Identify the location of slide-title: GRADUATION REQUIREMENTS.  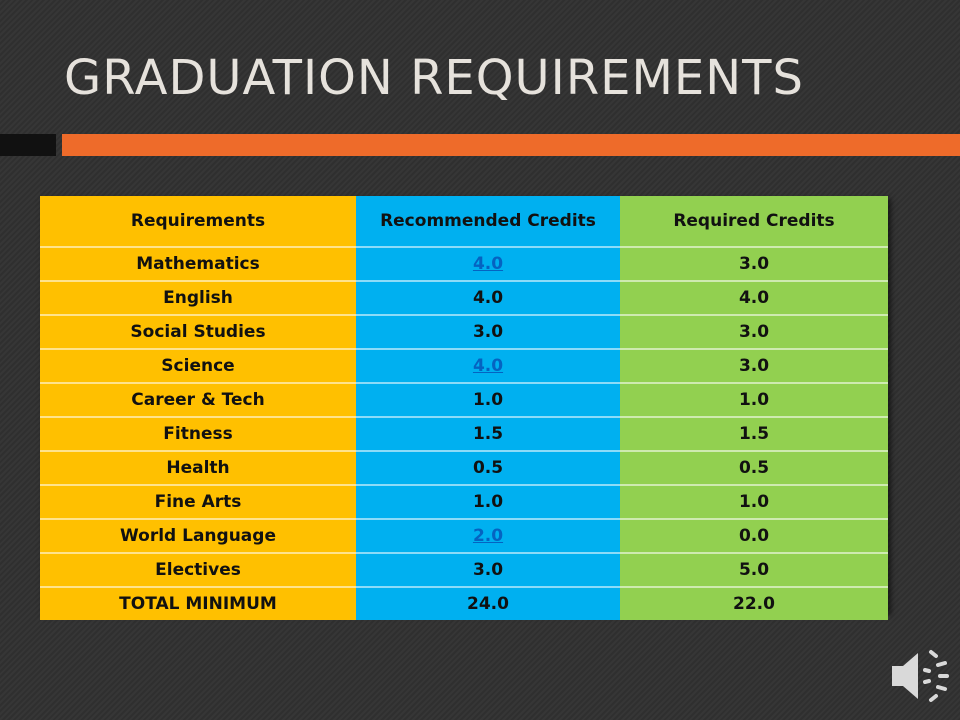
(434, 78).